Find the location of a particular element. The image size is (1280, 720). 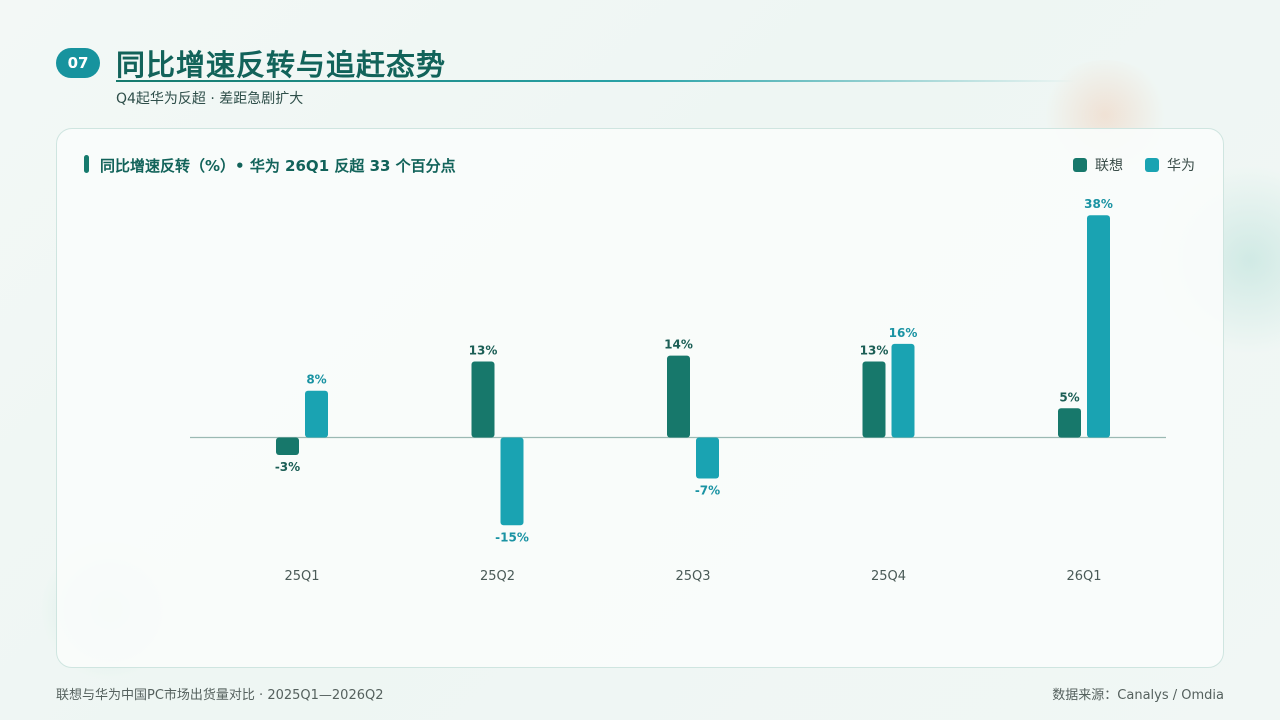

data-label-lenovo-26Q1: 5% is located at coordinates (1069, 397).